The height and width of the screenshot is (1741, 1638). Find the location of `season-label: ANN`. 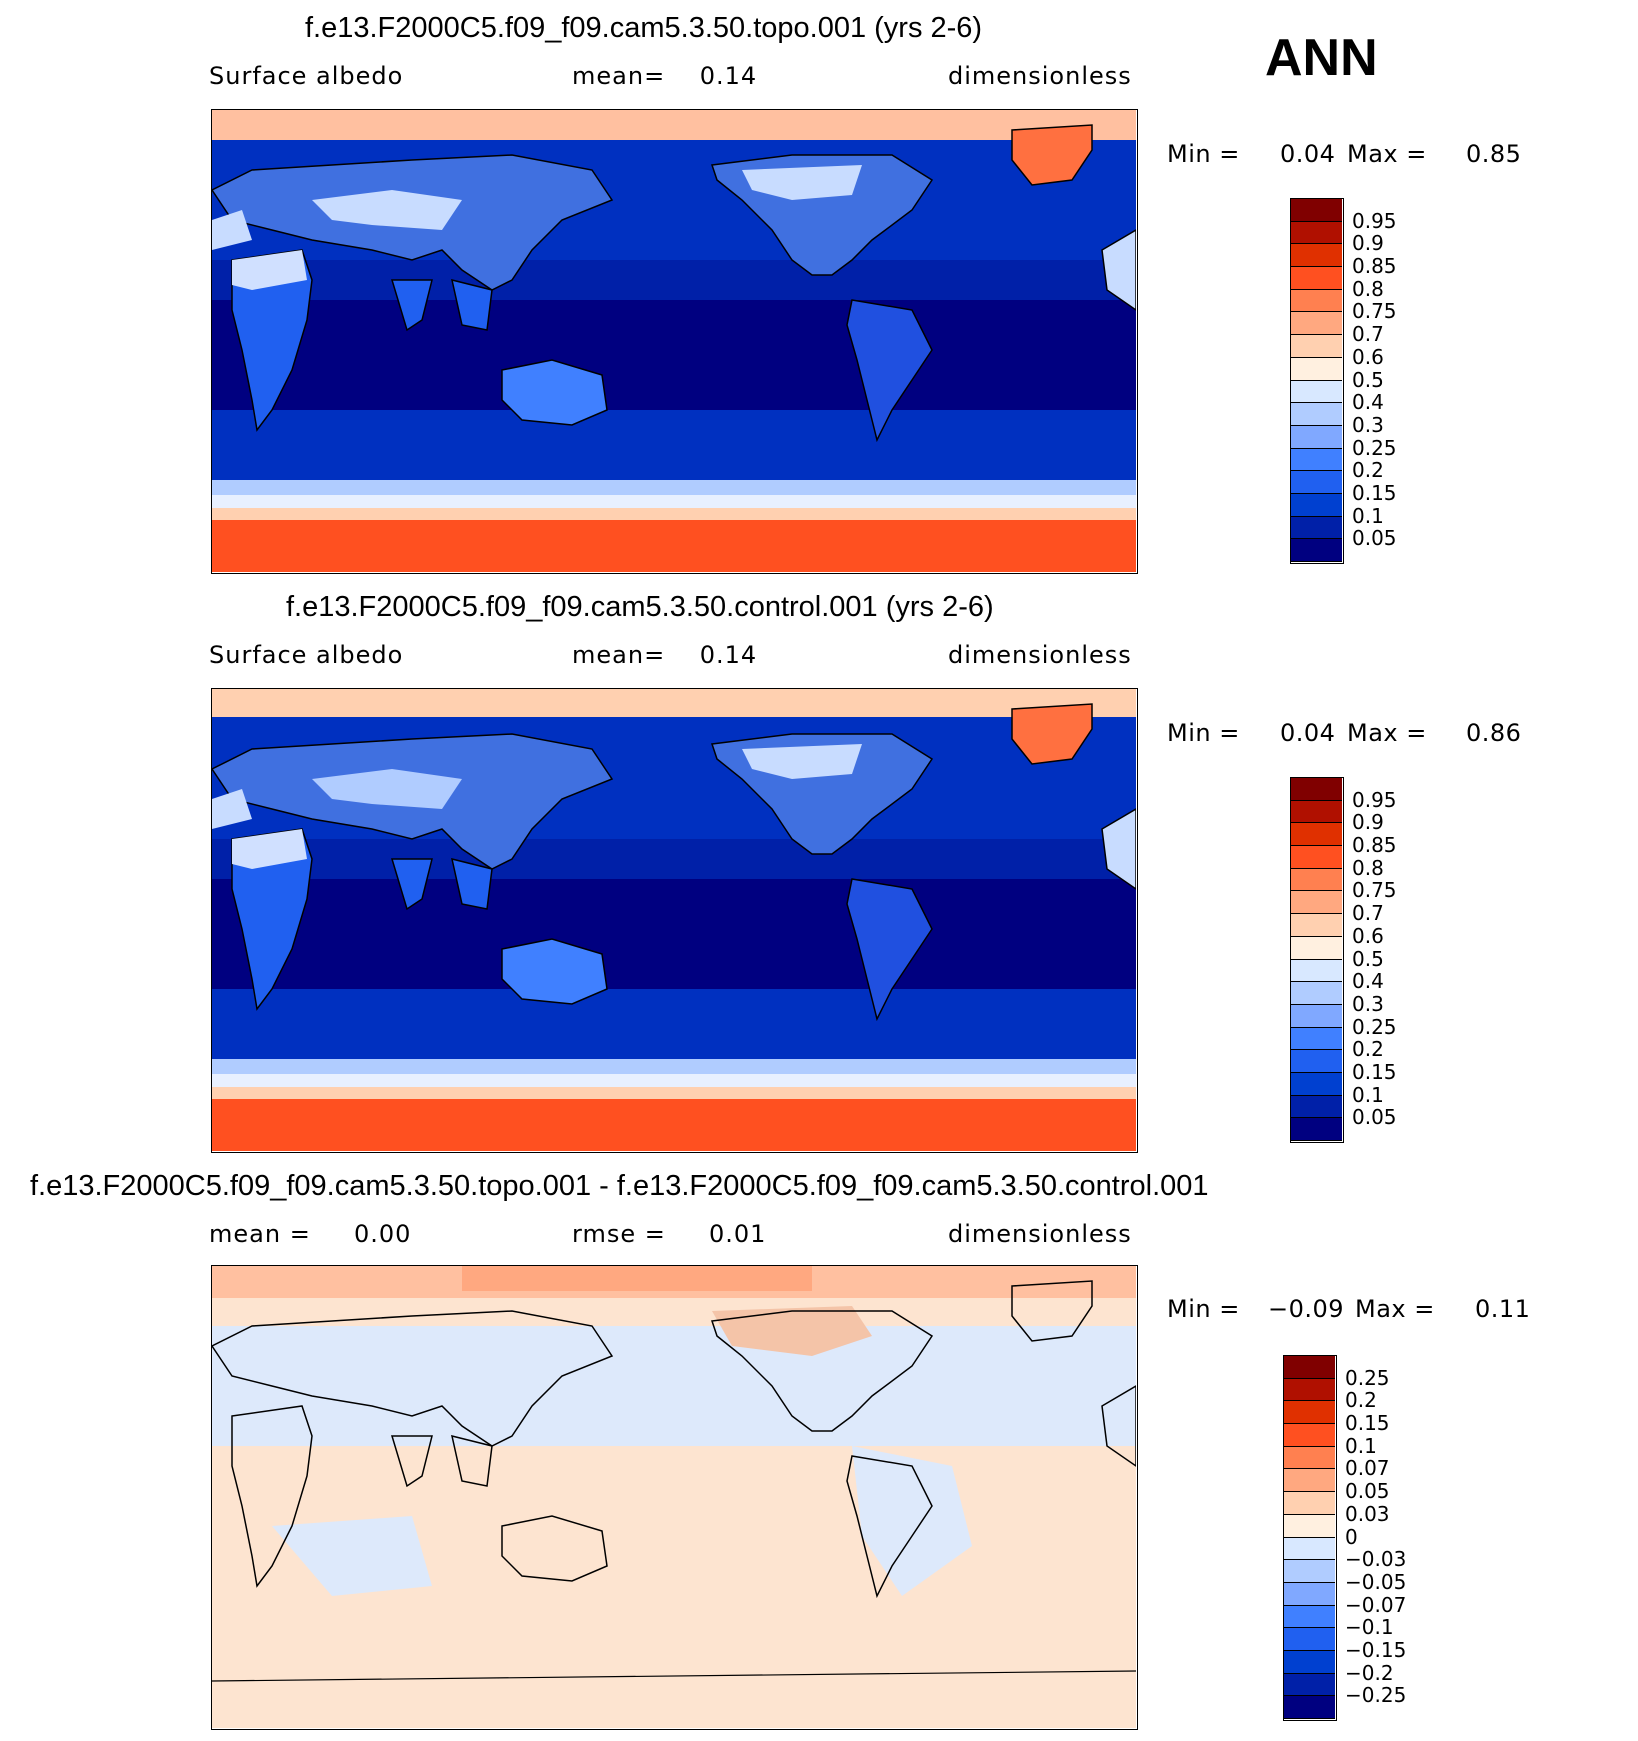

season-label: ANN is located at coordinates (1321, 58).